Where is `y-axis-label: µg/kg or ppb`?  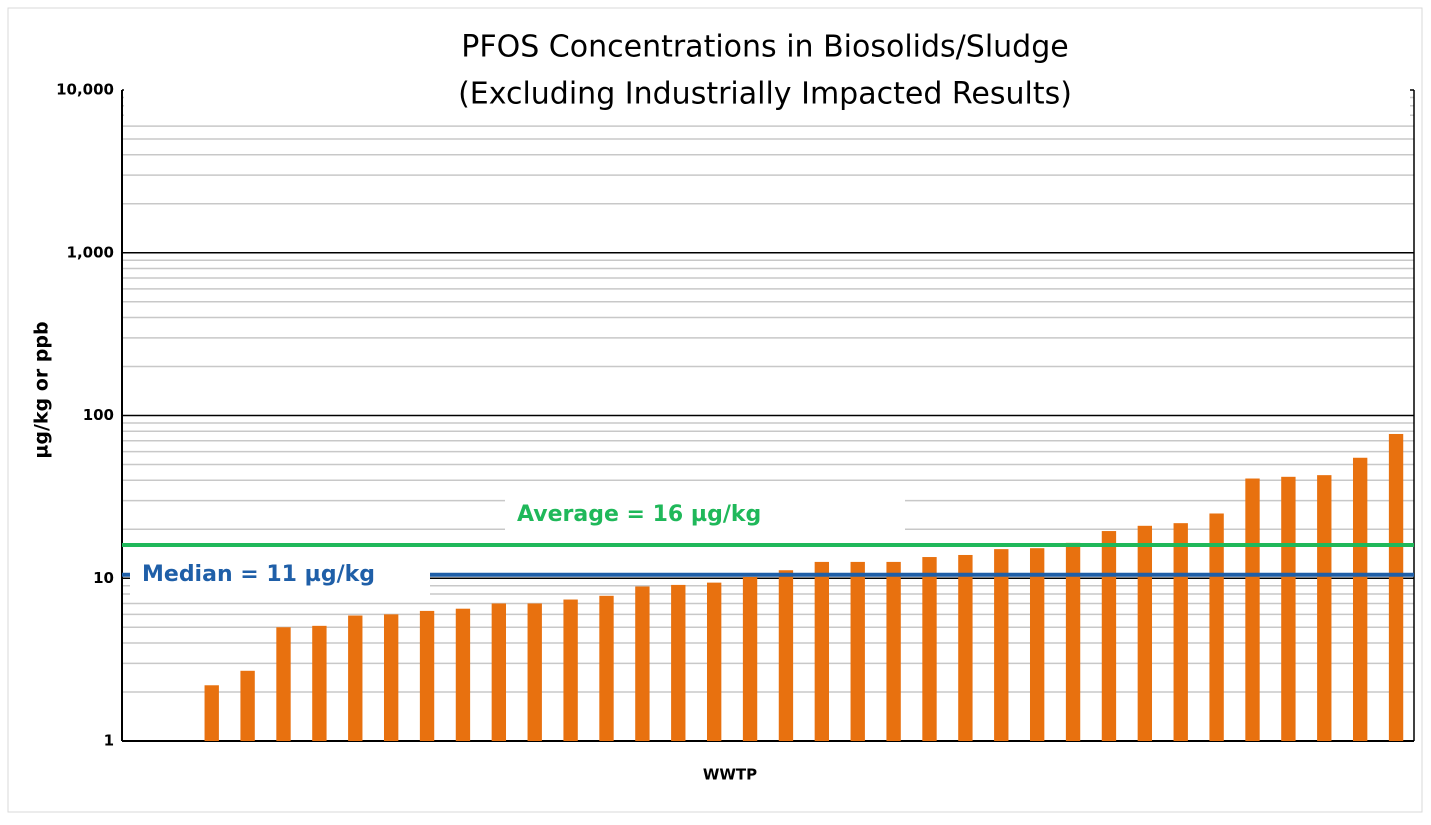 y-axis-label: µg/kg or ppb is located at coordinates (42, 389).